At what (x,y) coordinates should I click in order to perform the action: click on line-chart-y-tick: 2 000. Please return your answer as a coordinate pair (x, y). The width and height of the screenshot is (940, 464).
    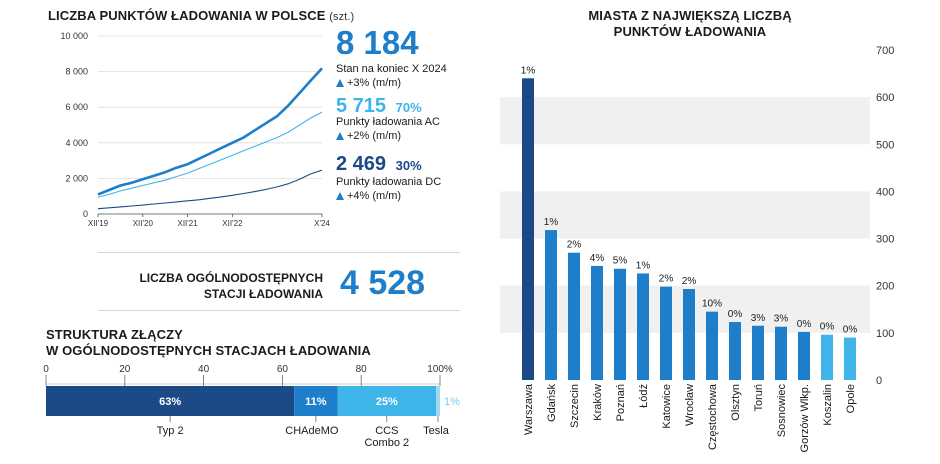
    Looking at the image, I should click on (76, 178).